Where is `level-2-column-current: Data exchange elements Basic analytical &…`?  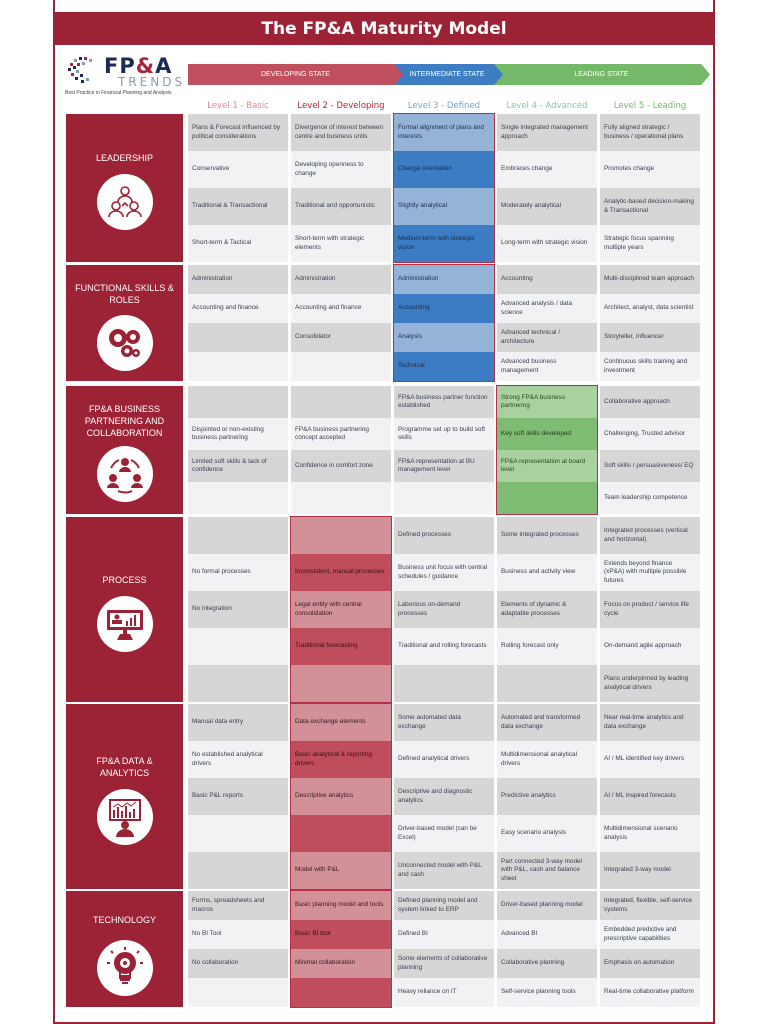 level-2-column-current: Data exchange elements Basic analytical &… is located at coordinates (341, 796).